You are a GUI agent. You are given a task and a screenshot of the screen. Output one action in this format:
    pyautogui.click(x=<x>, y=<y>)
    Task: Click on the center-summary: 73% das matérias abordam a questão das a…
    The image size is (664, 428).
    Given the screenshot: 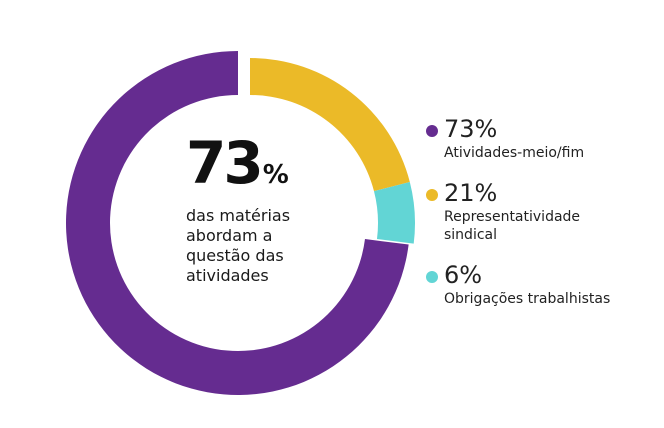 What is the action you would take?
    pyautogui.click(x=271, y=210)
    